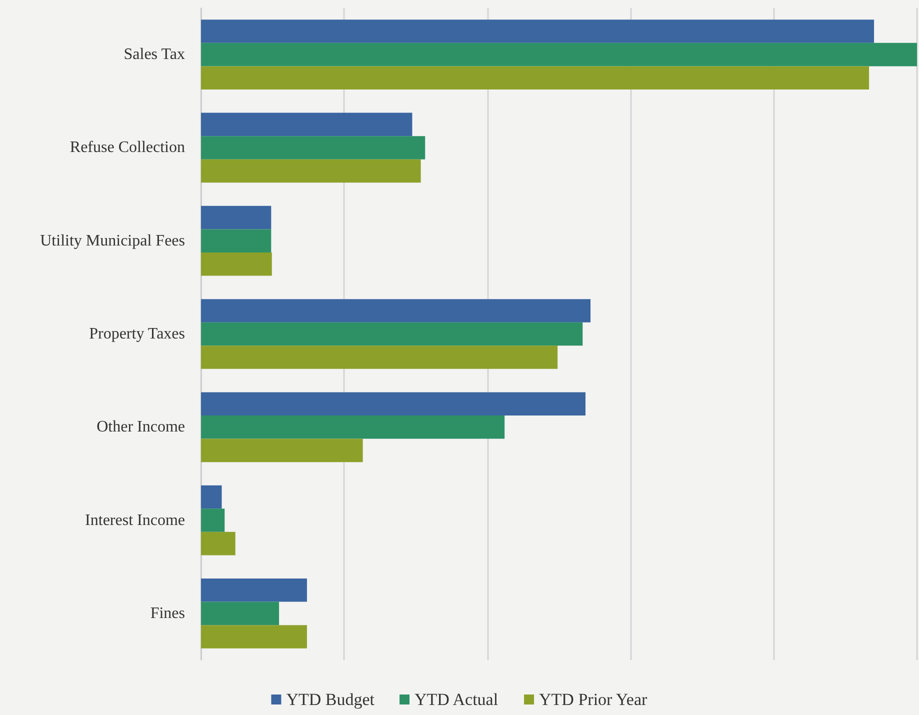  What do you see at coordinates (167, 613) in the screenshot?
I see `y-tick-label: Fines` at bounding box center [167, 613].